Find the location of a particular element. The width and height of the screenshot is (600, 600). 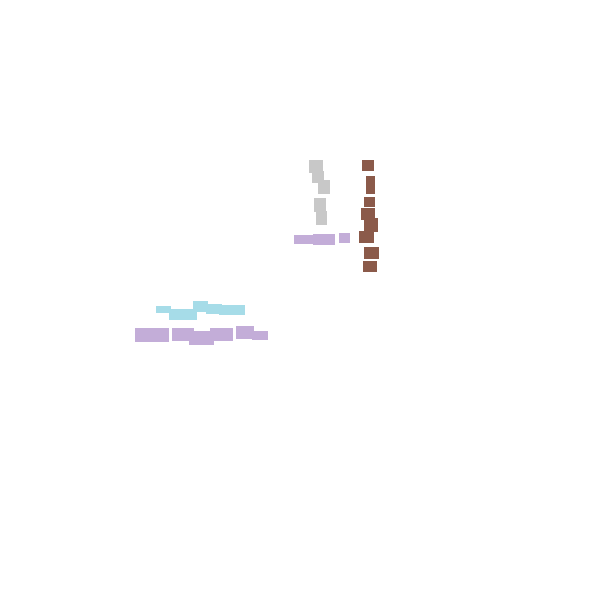

lavender-long-horizontal-stroke is located at coordinates (201, 335).